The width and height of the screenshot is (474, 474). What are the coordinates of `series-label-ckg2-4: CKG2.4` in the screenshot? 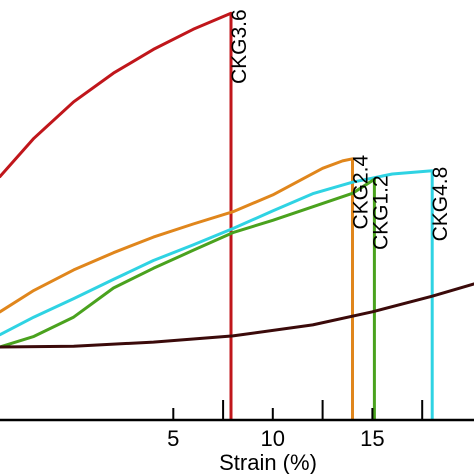 It's located at (361, 191).